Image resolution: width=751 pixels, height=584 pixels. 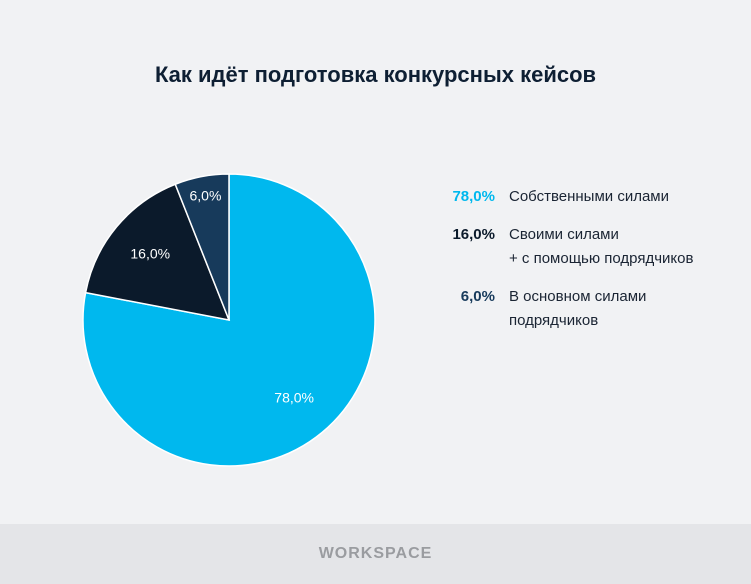 What do you see at coordinates (473, 196) in the screenshot?
I see `legend-value: 78,0%` at bounding box center [473, 196].